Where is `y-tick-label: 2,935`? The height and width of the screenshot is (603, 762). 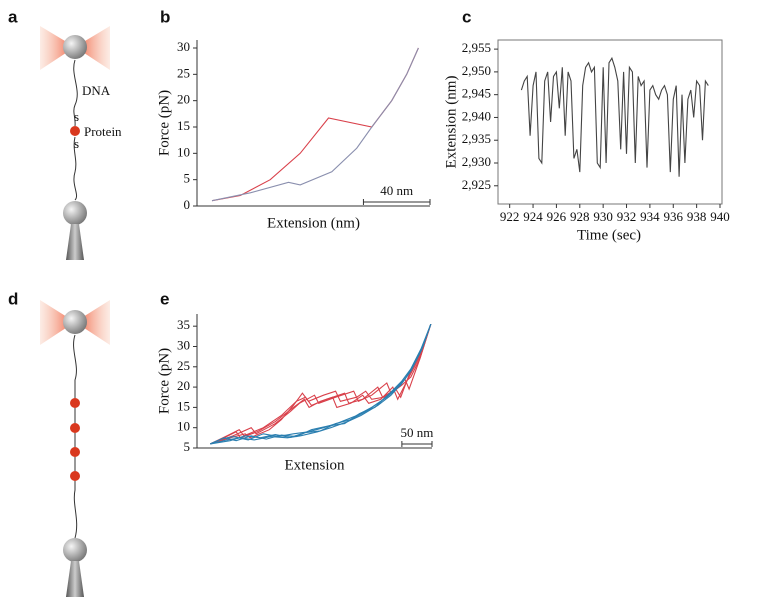
y-tick-label: 2,935 is located at coordinates (476, 138).